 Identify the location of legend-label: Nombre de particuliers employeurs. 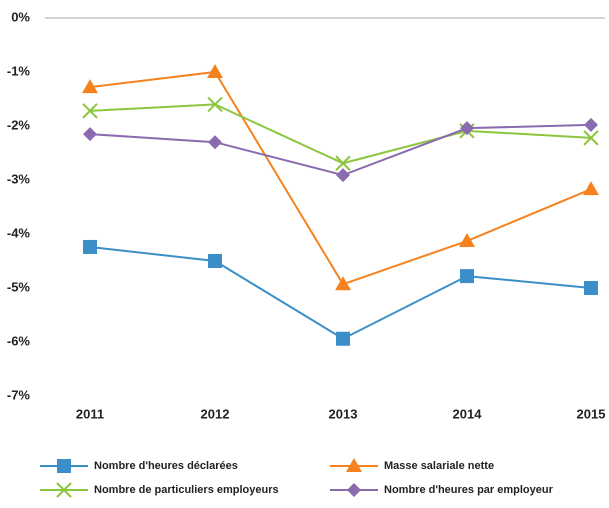
(186, 490).